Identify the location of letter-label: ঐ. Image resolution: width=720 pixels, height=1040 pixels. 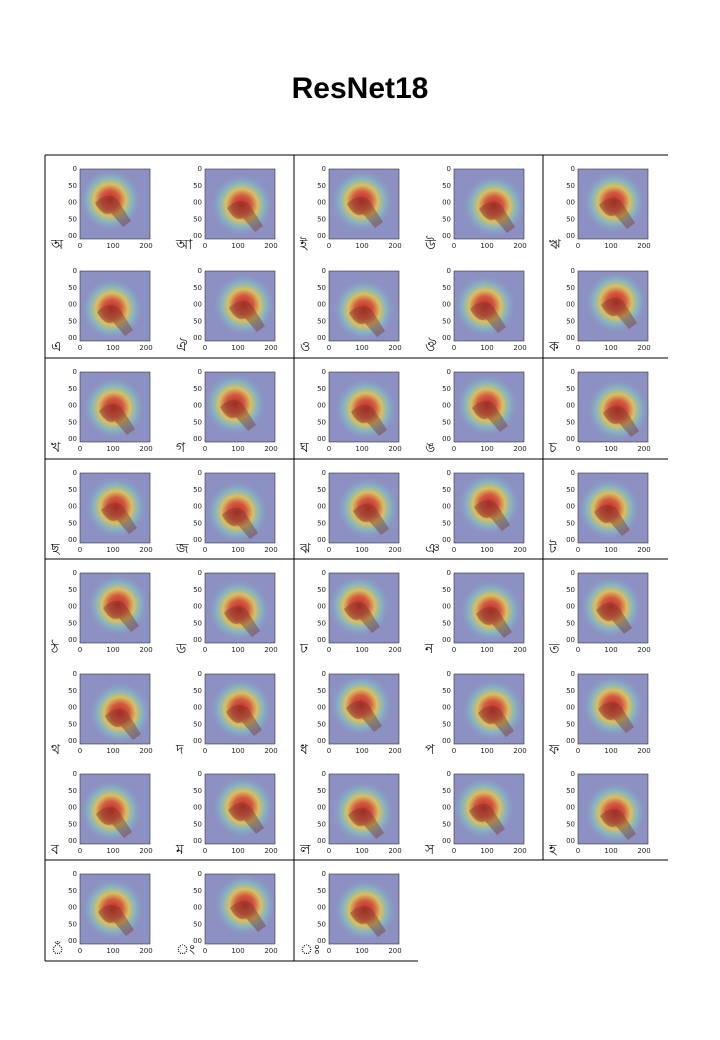
(182, 346).